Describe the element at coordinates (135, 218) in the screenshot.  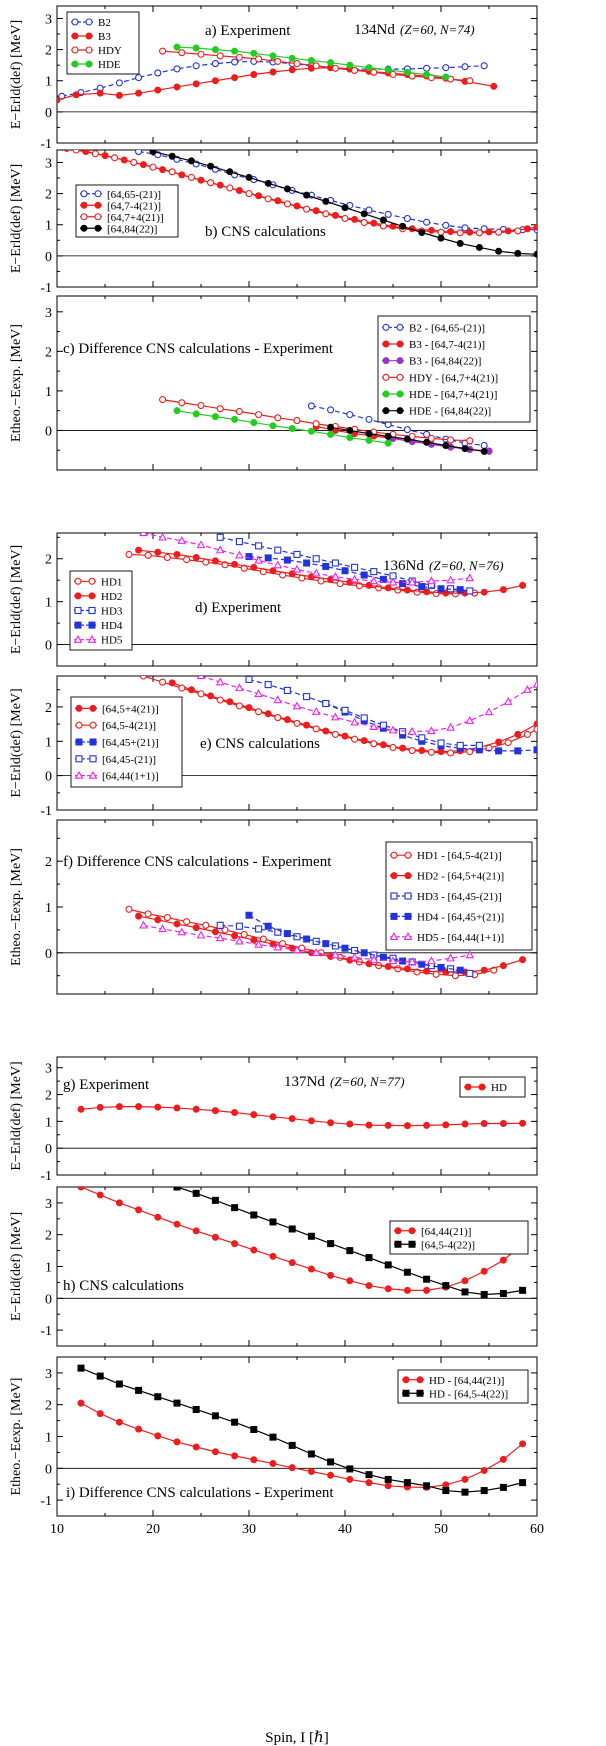
I see `legend-label: [64,7+4(21)]` at that location.